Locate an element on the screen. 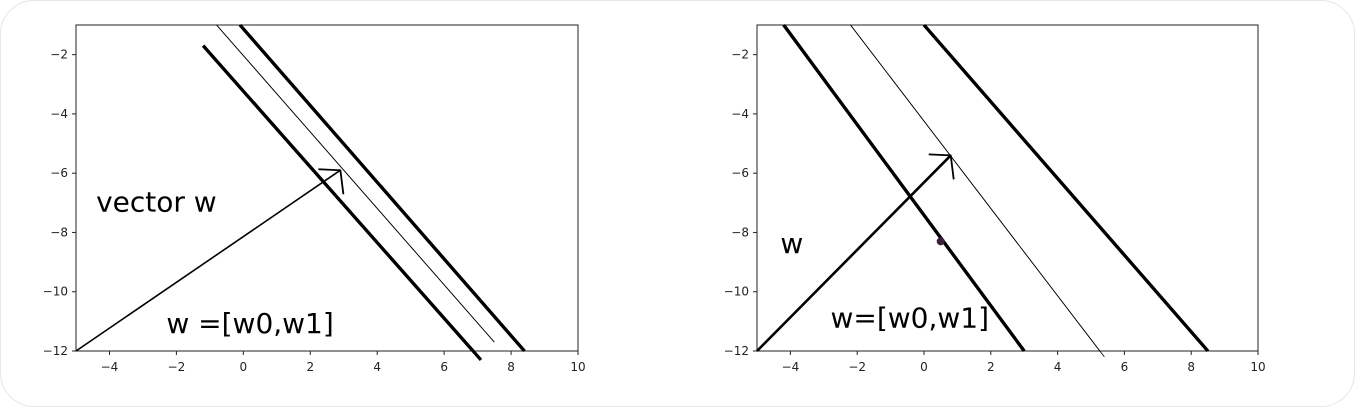 This screenshot has width=1355, height=407. annotation-w: w is located at coordinates (791, 243).